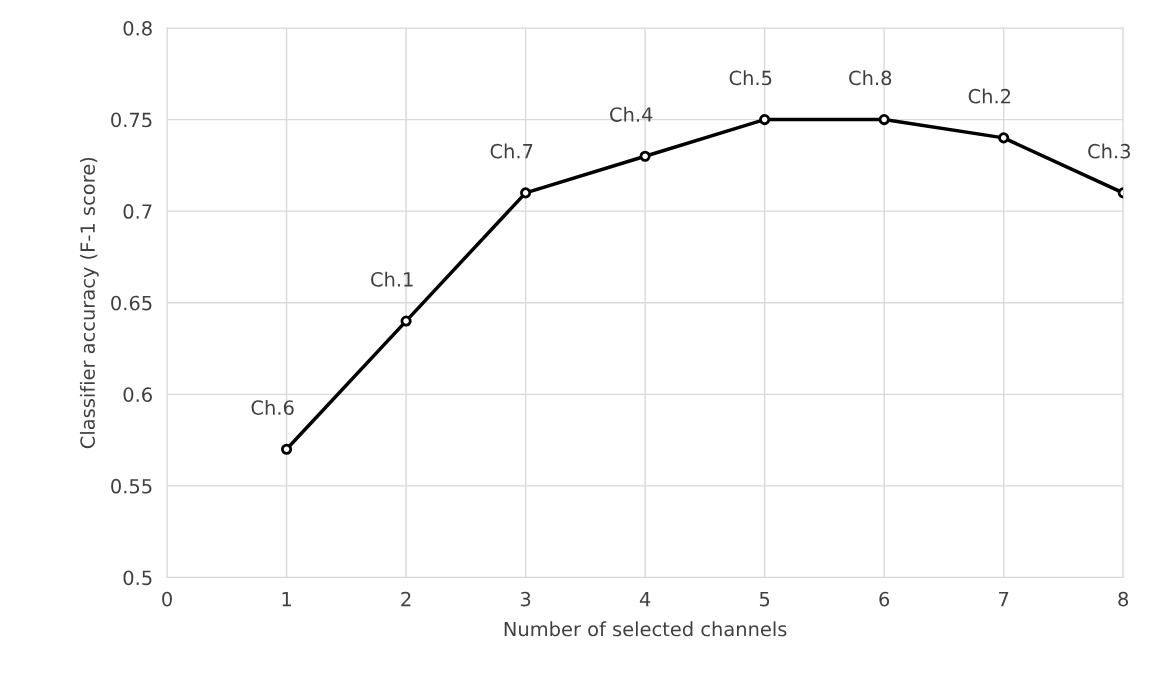 The height and width of the screenshot is (700, 1152). What do you see at coordinates (511, 151) in the screenshot?
I see `annotation: Ch.7` at bounding box center [511, 151].